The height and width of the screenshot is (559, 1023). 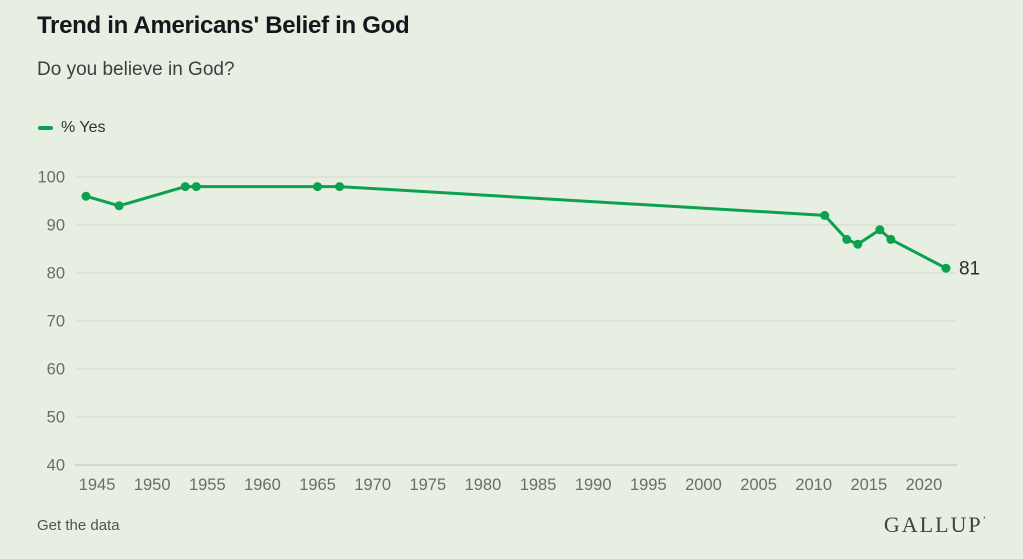 I want to click on data-point-2013, so click(x=847, y=239).